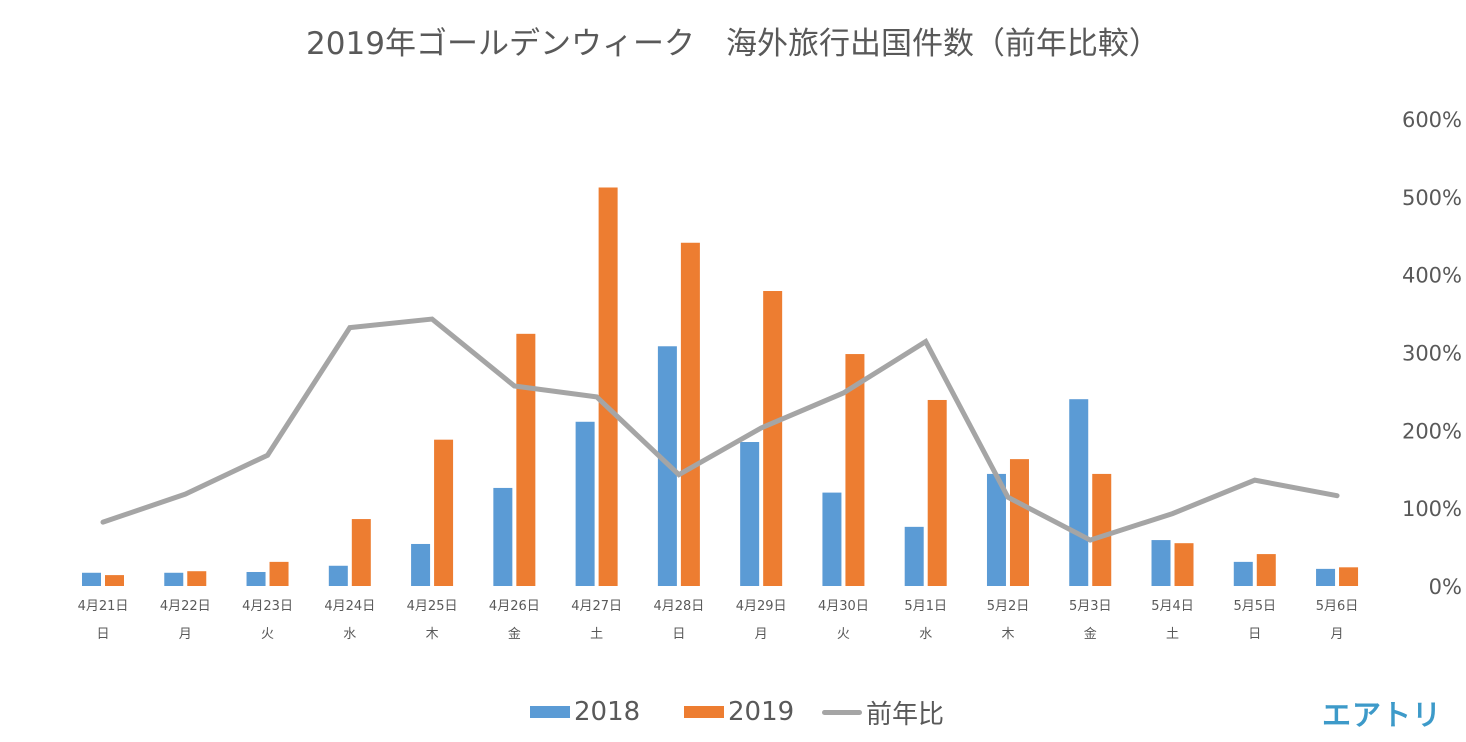 This screenshot has height=742, width=1466. What do you see at coordinates (1008, 606) in the screenshot?
I see `x-tick-date: 5月2日` at bounding box center [1008, 606].